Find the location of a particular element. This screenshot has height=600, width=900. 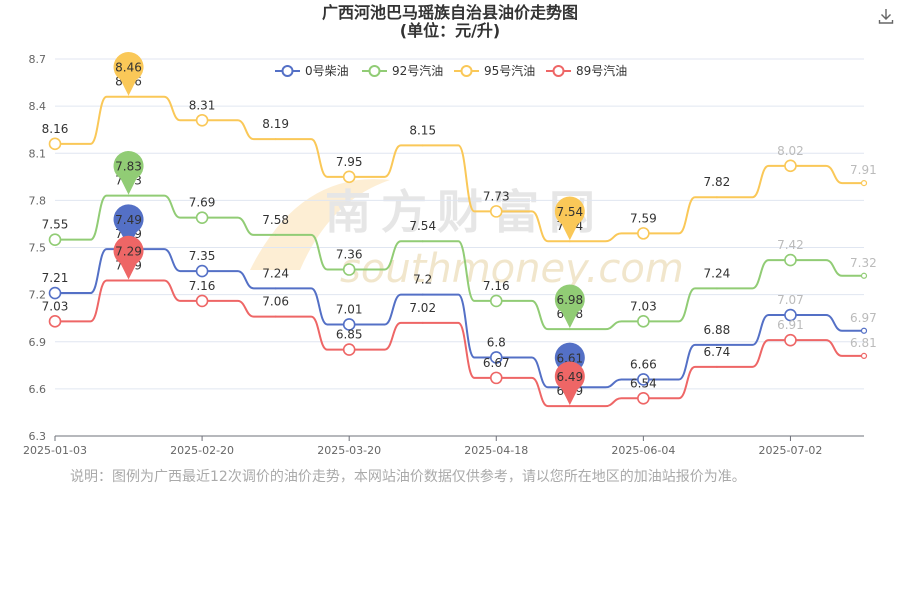

pin-label: 7.49 is located at coordinates (128, 220).